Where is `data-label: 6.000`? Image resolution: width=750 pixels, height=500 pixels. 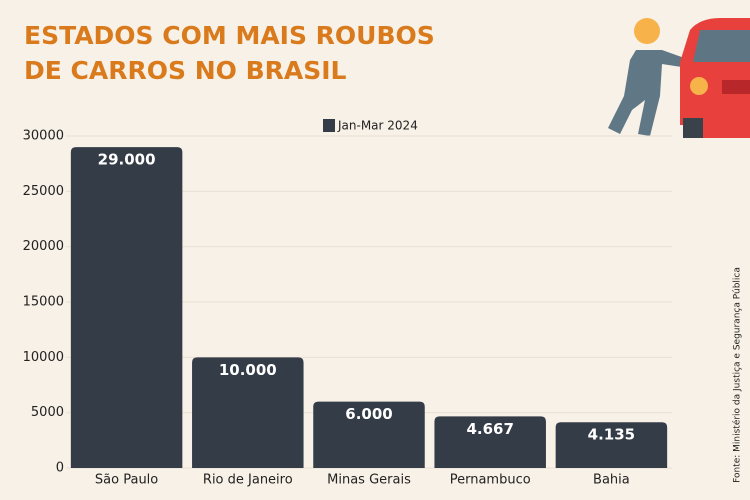
data-label: 6.000 is located at coordinates (368, 414).